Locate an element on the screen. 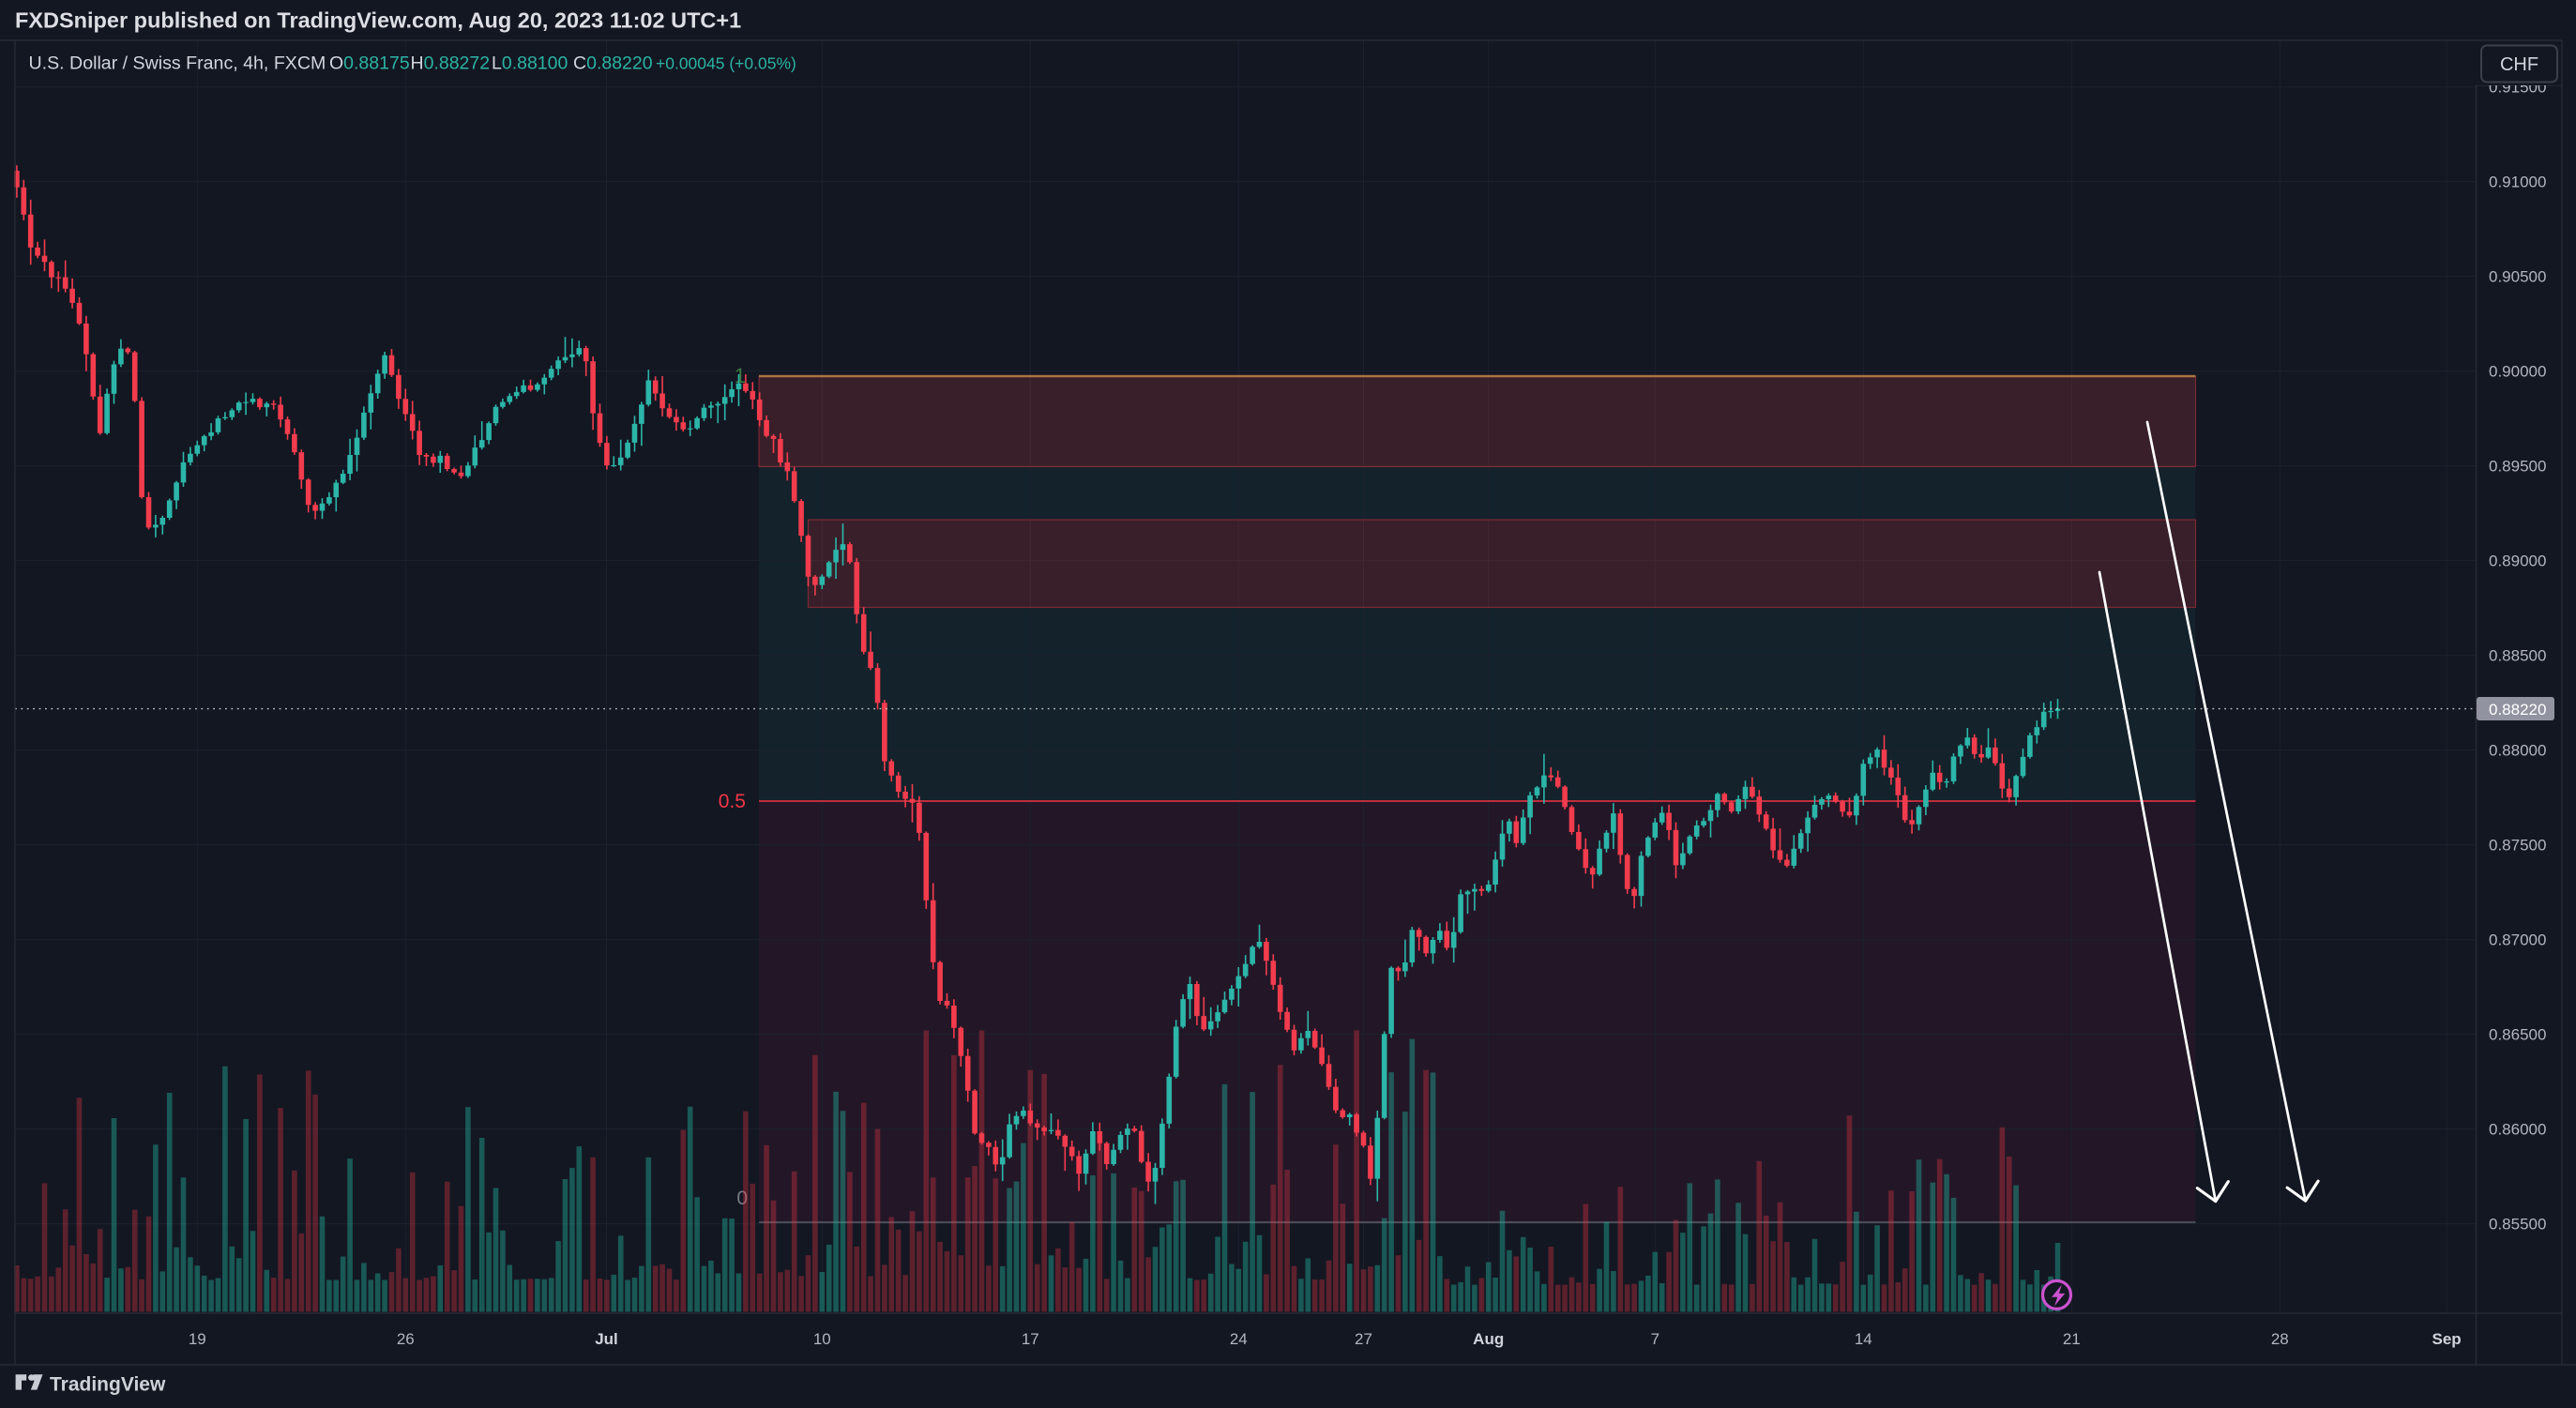  svg-text: 19 is located at coordinates (197, 1339).